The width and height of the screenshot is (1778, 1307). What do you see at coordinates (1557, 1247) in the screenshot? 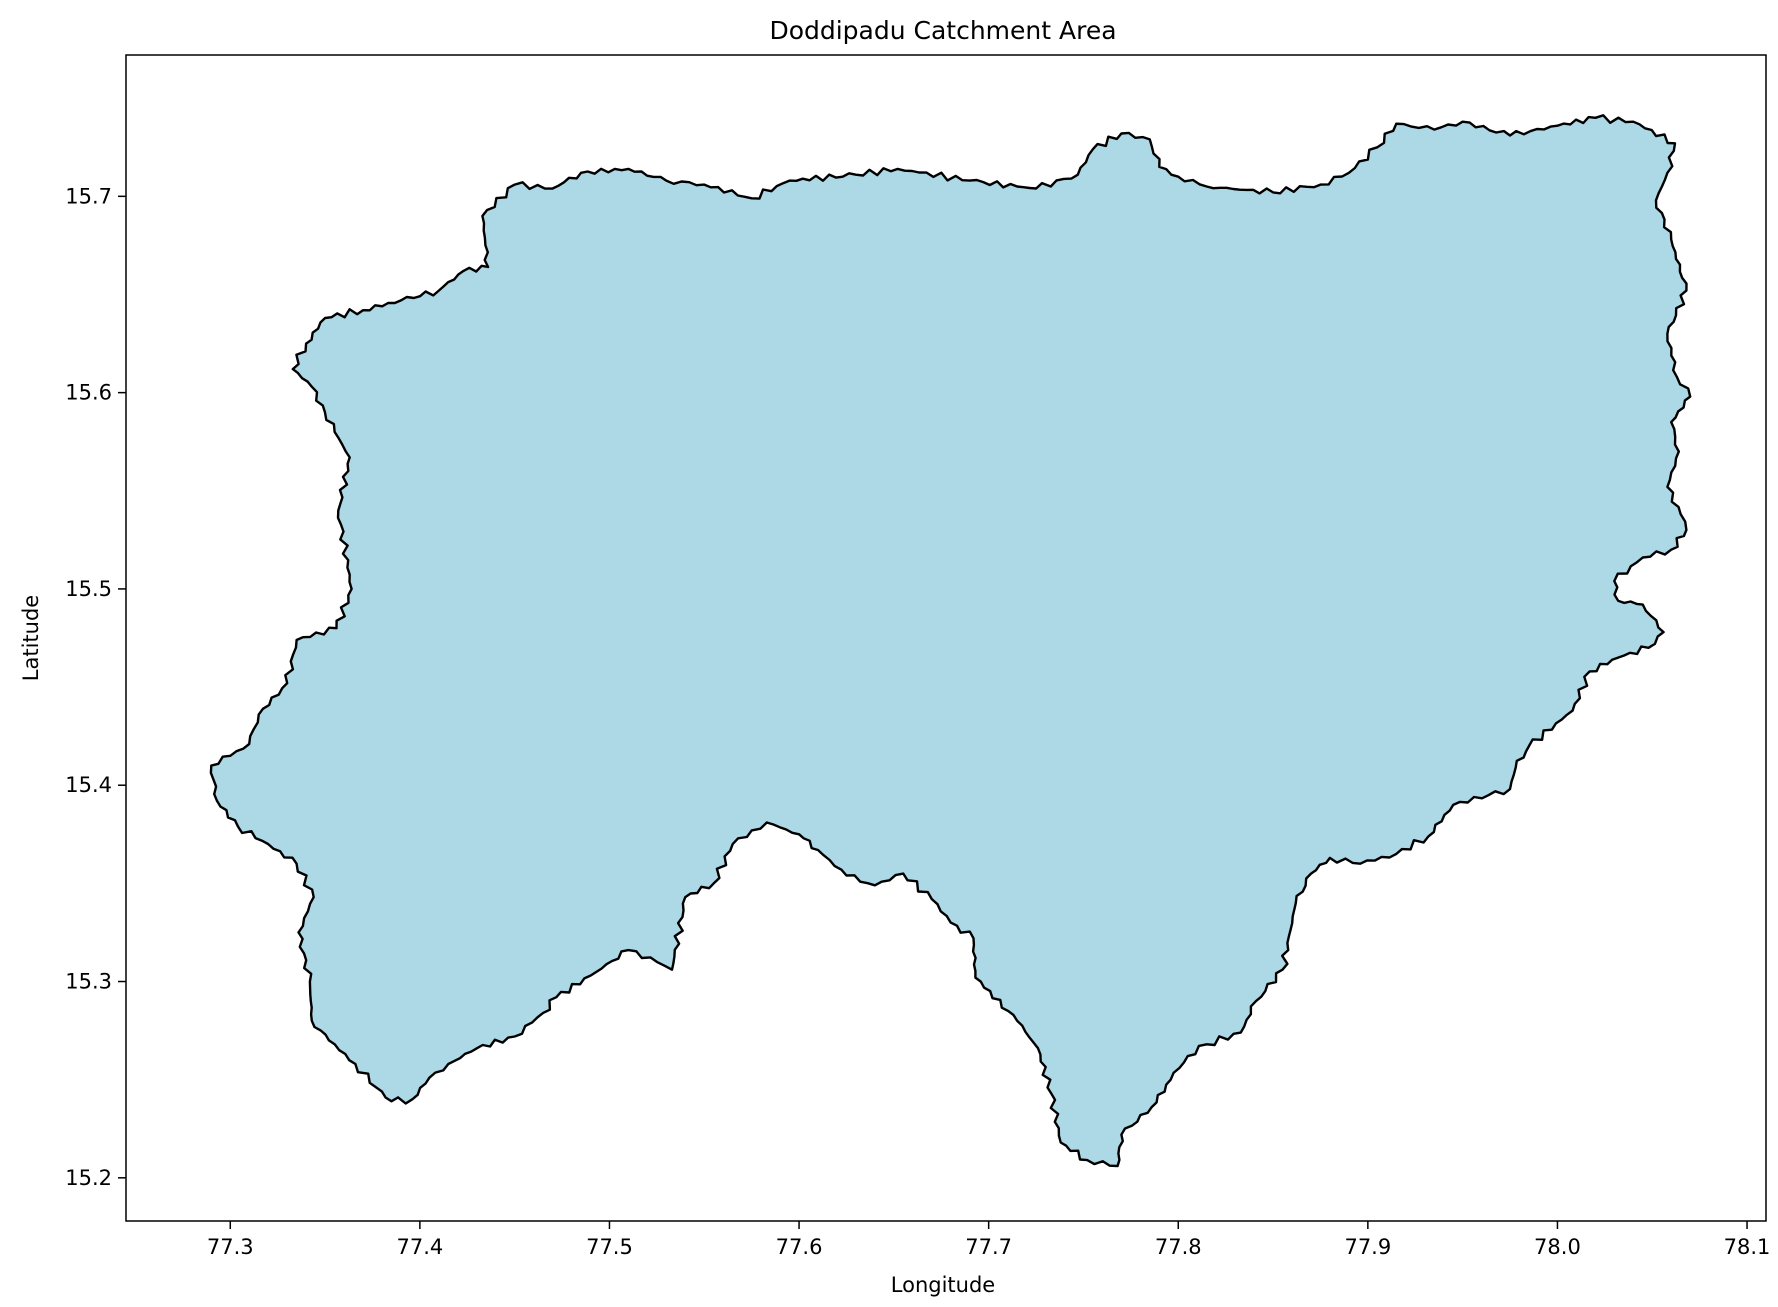
I see `x-tick-label: 78.0` at bounding box center [1557, 1247].